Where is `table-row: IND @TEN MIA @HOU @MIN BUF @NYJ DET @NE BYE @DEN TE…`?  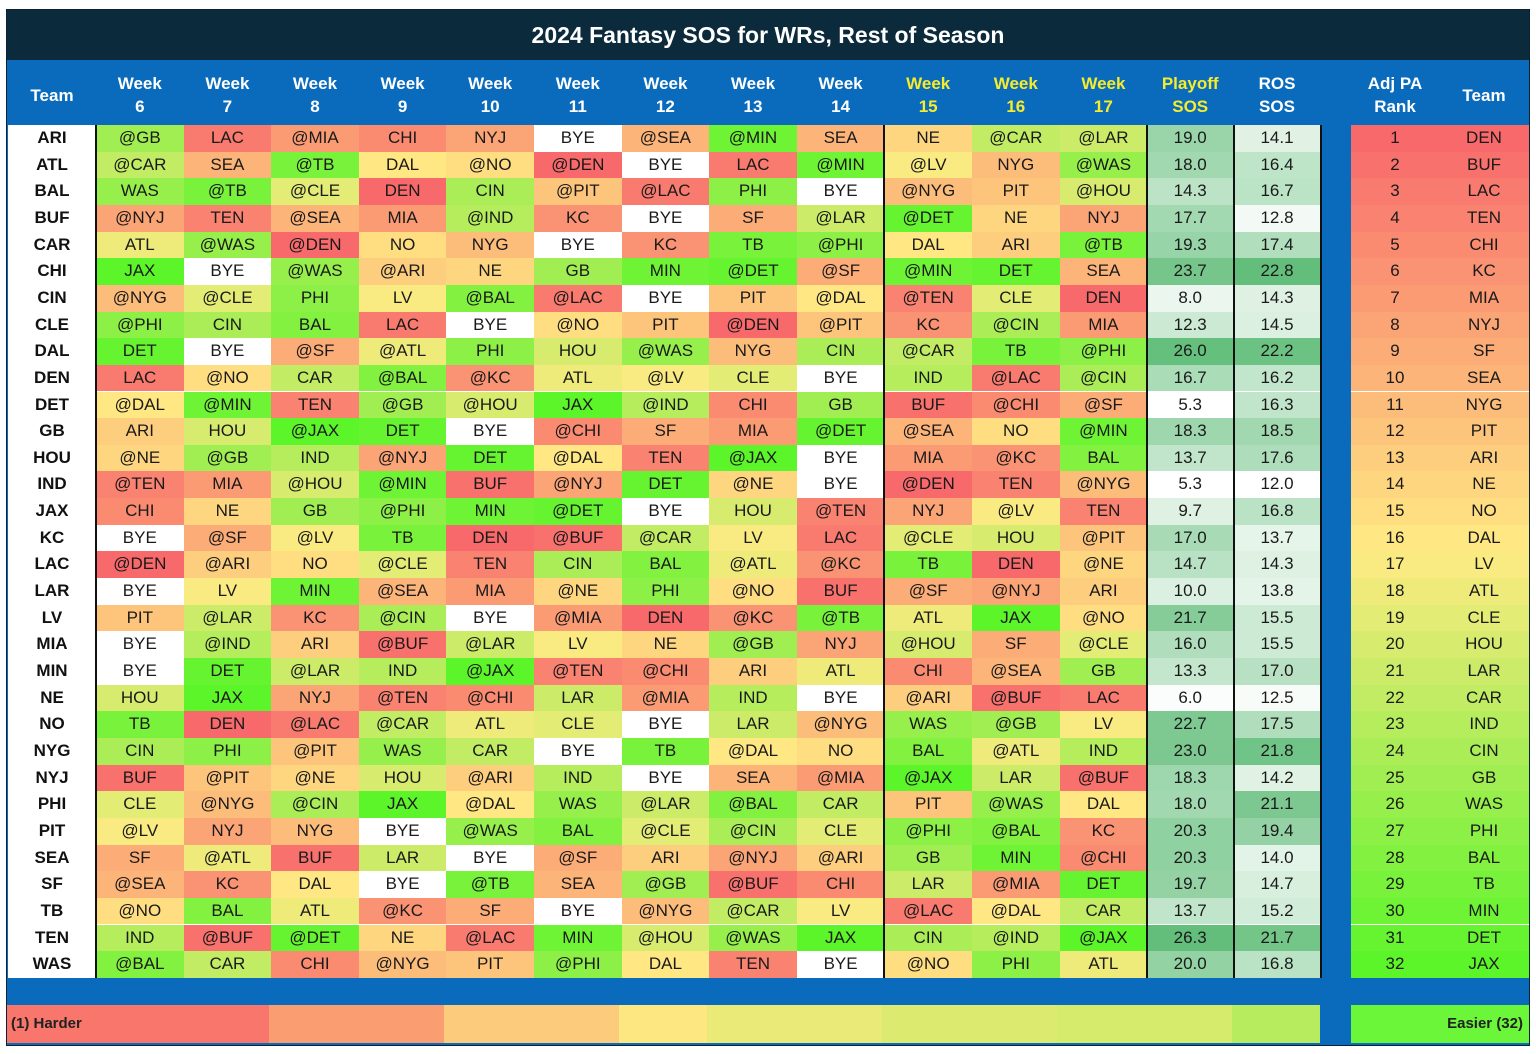
table-row: IND @TEN MIA @HOU @MIN BUF @NYJ DET @NE BYE @DEN TE… is located at coordinates (664, 485).